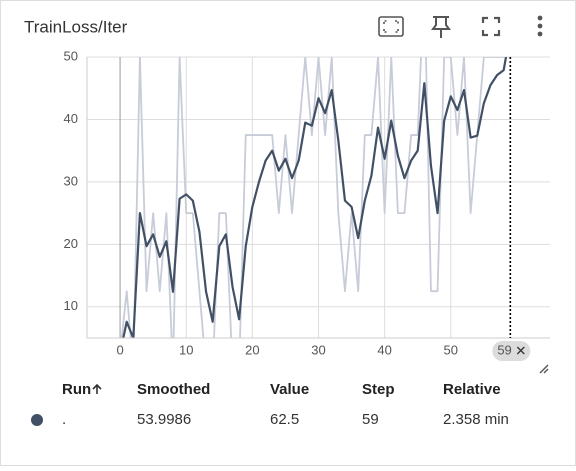 The image size is (576, 471). What do you see at coordinates (544, 369) in the screenshot?
I see `resize-icon` at bounding box center [544, 369].